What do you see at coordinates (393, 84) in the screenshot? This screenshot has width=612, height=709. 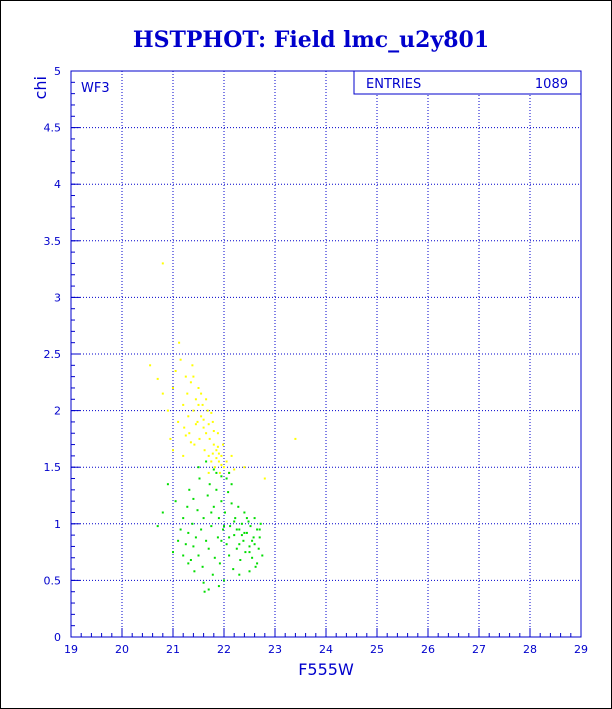 I see `stats-entries-label: ENTRIES` at bounding box center [393, 84].